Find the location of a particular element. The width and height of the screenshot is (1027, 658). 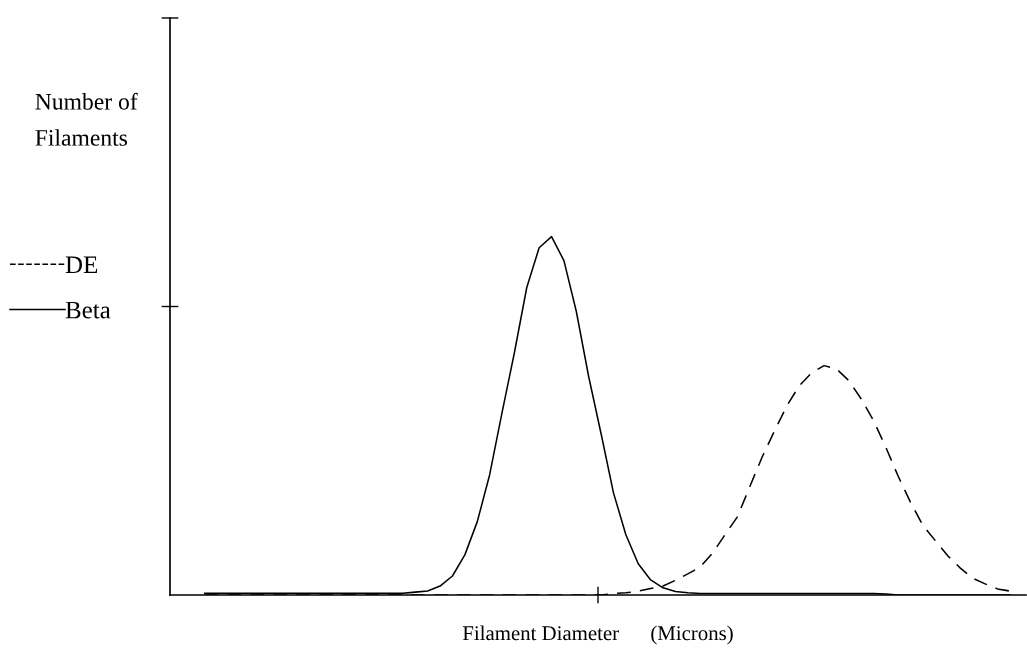

legend-label: DE is located at coordinates (81, 264).